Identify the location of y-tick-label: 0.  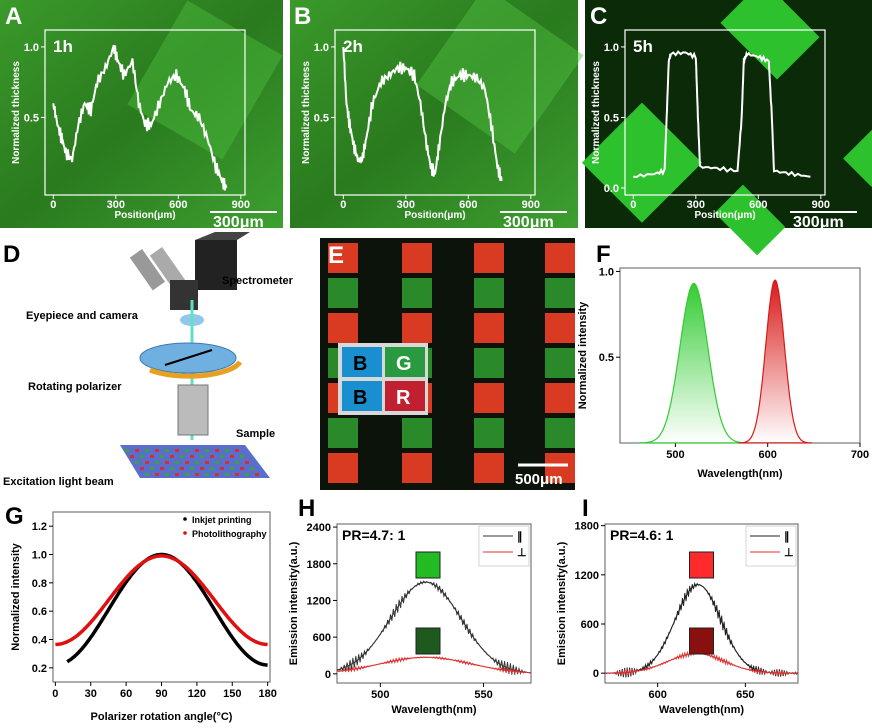
(596, 674).